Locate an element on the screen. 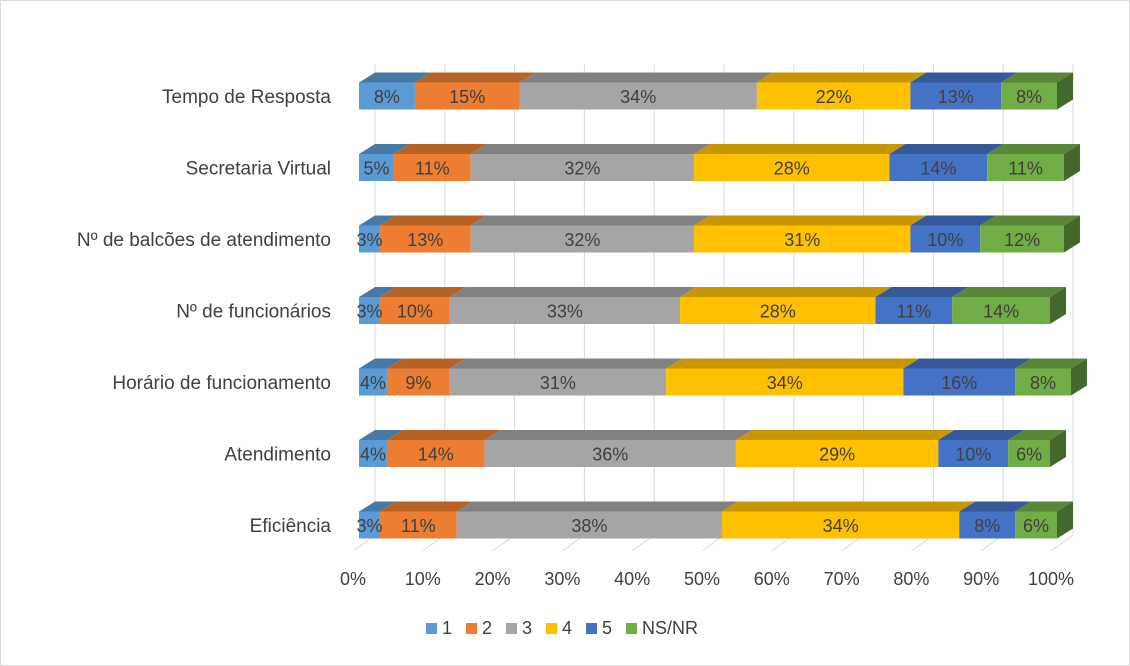 This screenshot has width=1130, height=666. x-tick-label: 40% is located at coordinates (632, 579).